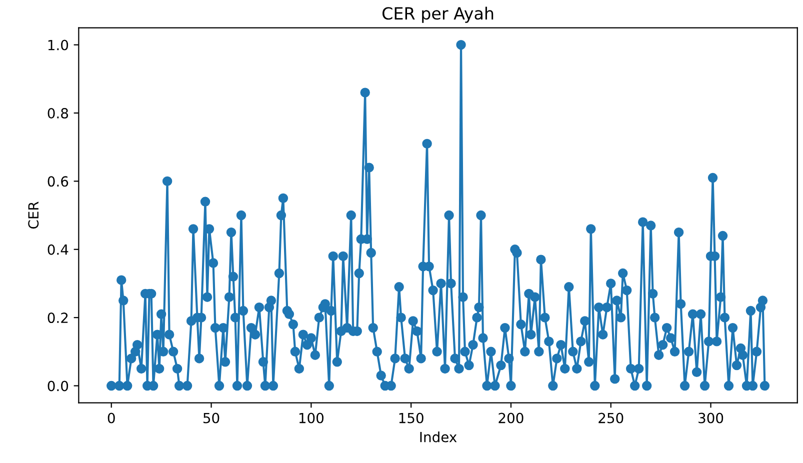 Image resolution: width=803 pixels, height=463 pixels. I want to click on x-tick-label: 300, so click(711, 418).